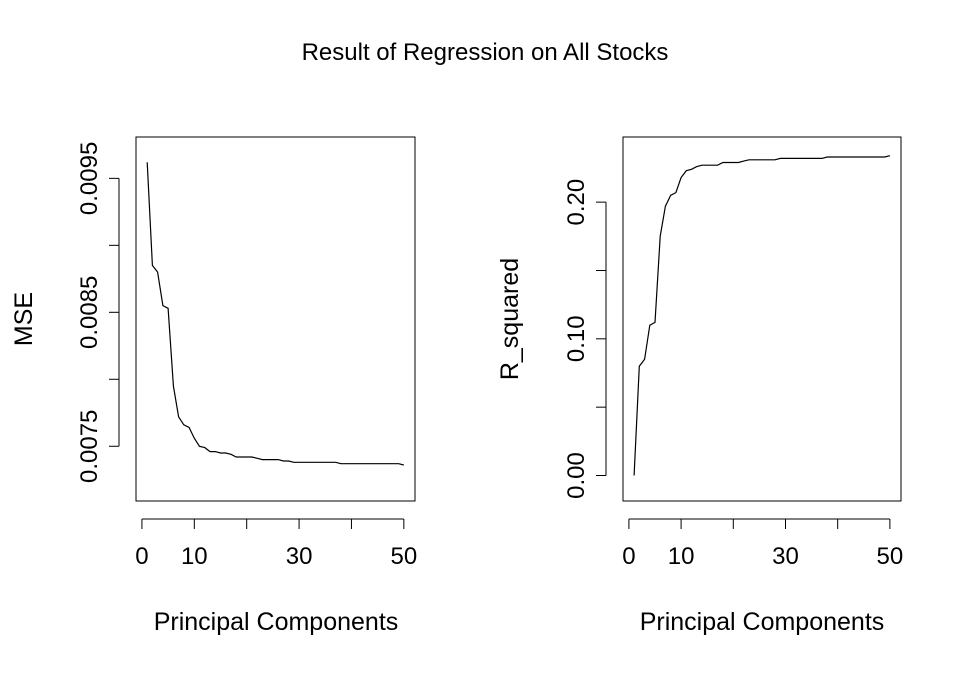  Describe the element at coordinates (403, 556) in the screenshot. I see `mse-x-tick-label: 50` at that location.